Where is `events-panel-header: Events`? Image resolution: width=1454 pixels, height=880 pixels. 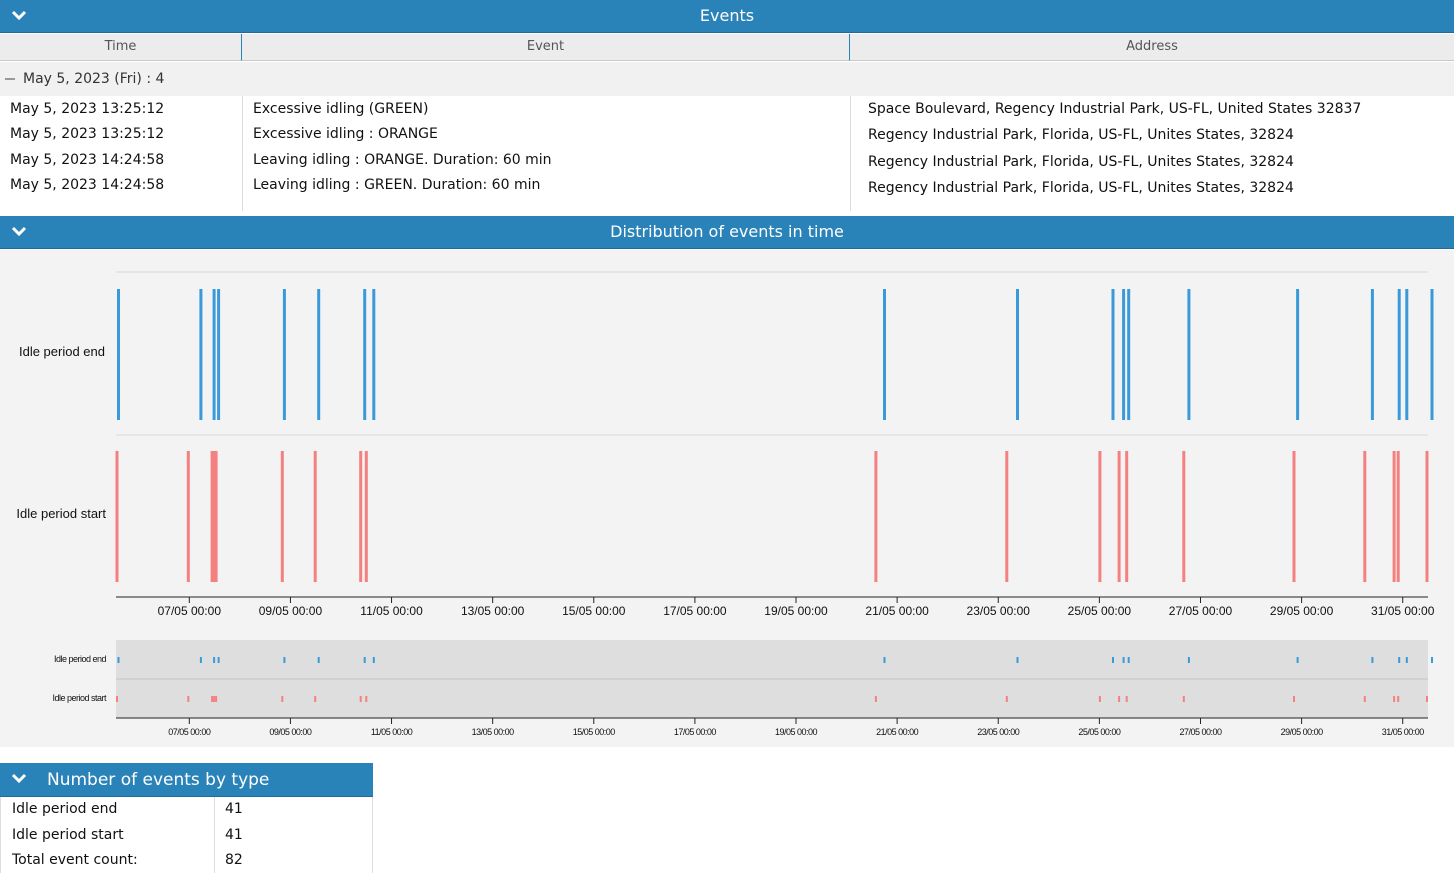 events-panel-header: Events is located at coordinates (727, 16).